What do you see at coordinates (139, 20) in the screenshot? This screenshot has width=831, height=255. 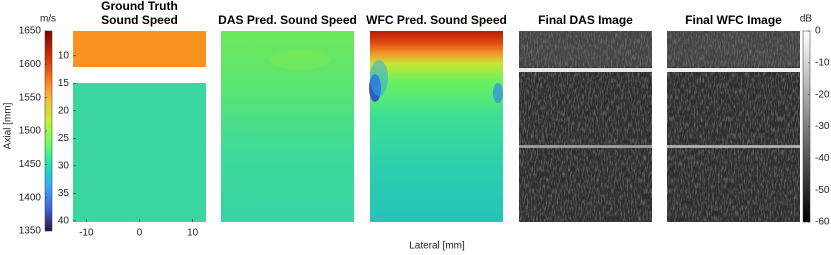 I see `panel-title: Sound Speed` at bounding box center [139, 20].